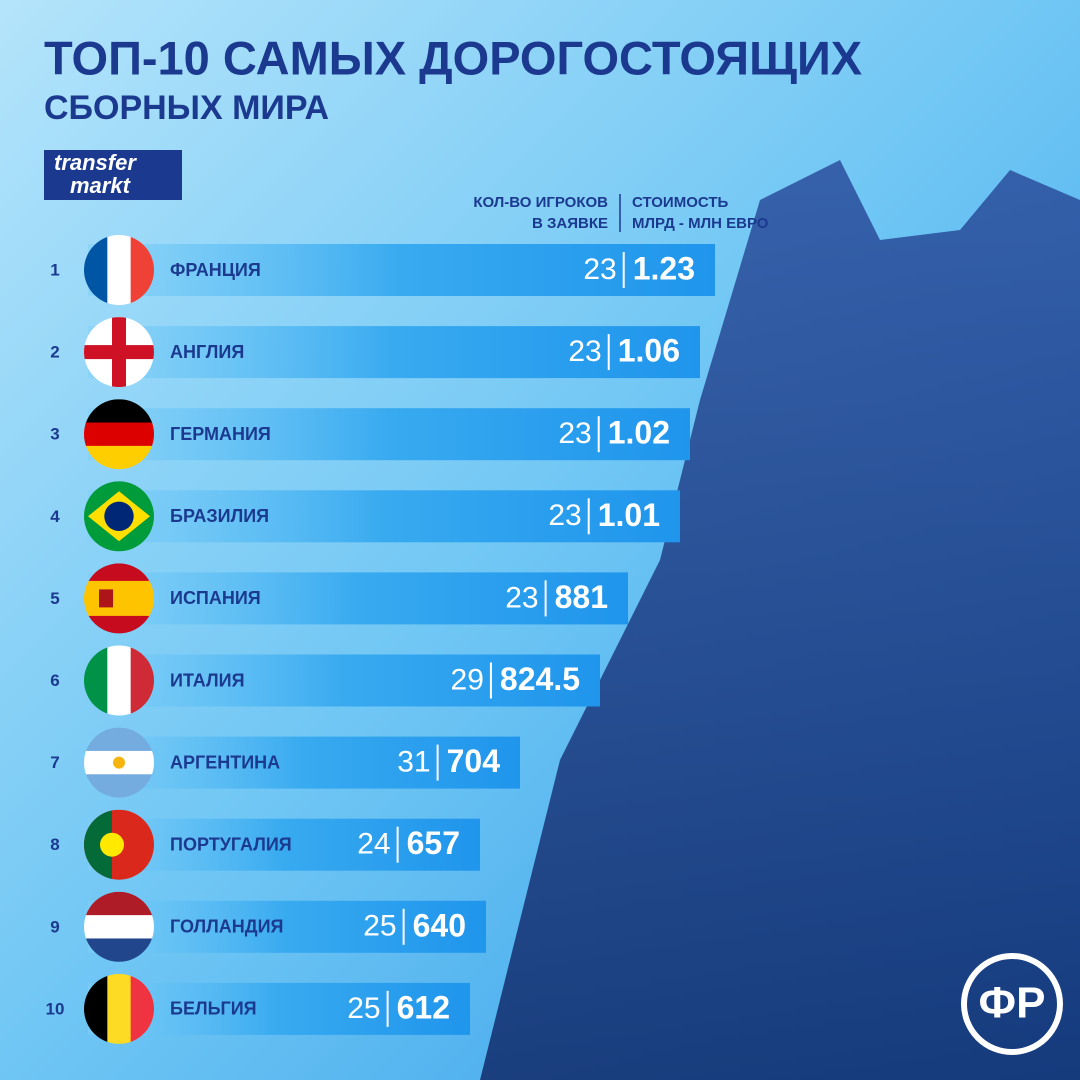  I want to click on column-header: КОЛ-ВО ИГРОКОВ, so click(540, 202).